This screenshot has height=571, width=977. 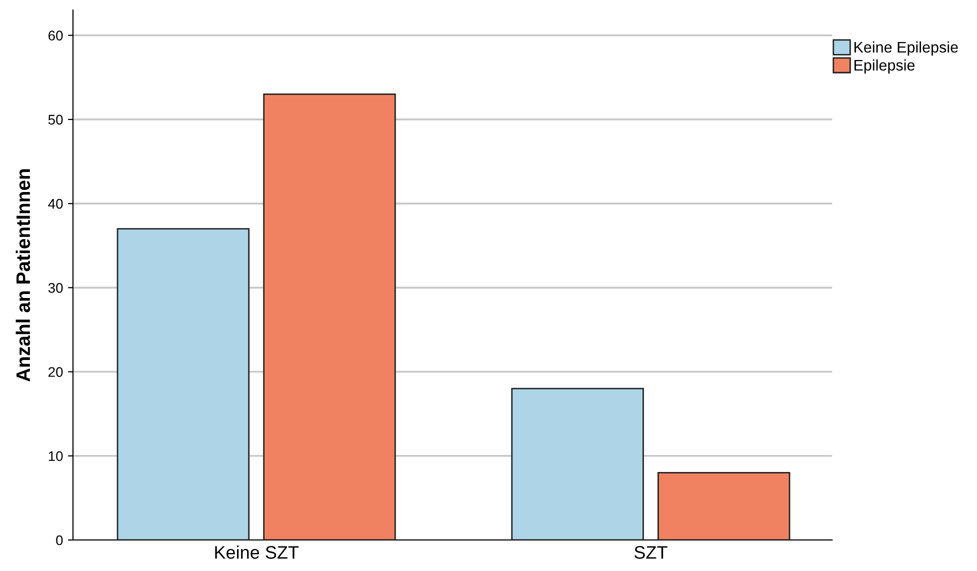 I want to click on x-tick-label: SZT, so click(x=651, y=552).